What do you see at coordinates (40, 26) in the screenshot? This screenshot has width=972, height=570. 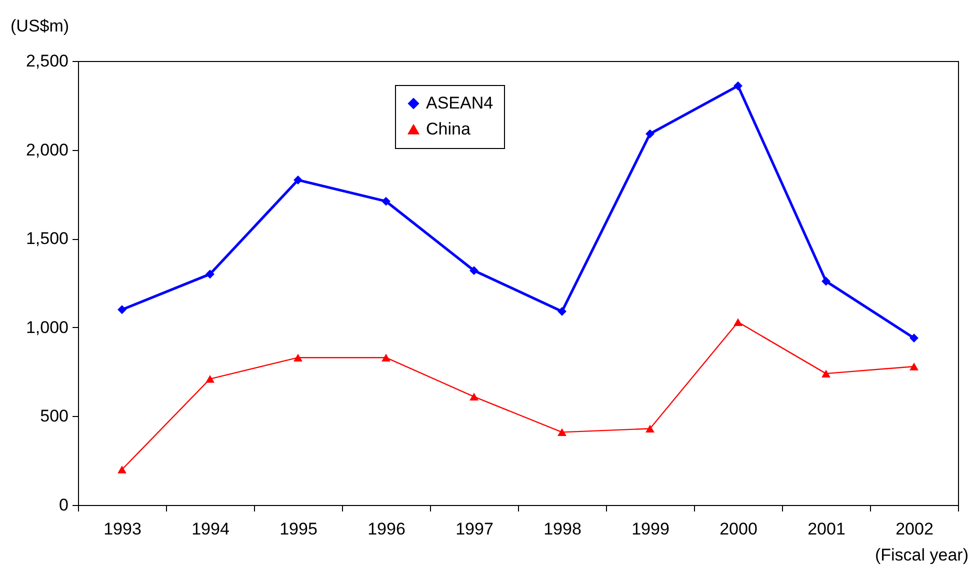 I see `y-axis-title: (US$m)` at bounding box center [40, 26].